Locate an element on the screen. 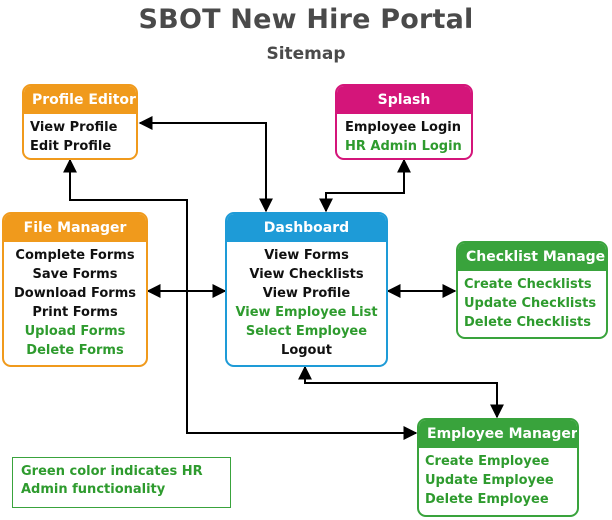 The width and height of the screenshot is (612, 520). splash-item: HR Admin Login is located at coordinates (403, 146).